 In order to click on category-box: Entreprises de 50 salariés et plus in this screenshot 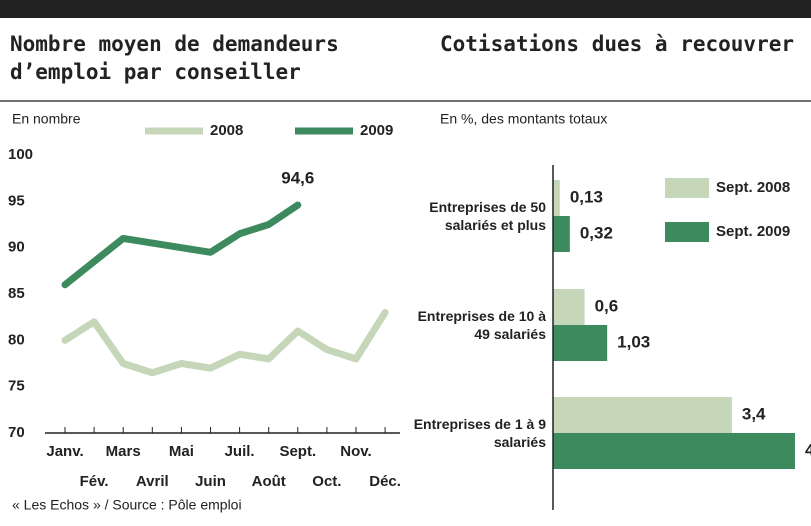, I will do `click(487, 216)`.